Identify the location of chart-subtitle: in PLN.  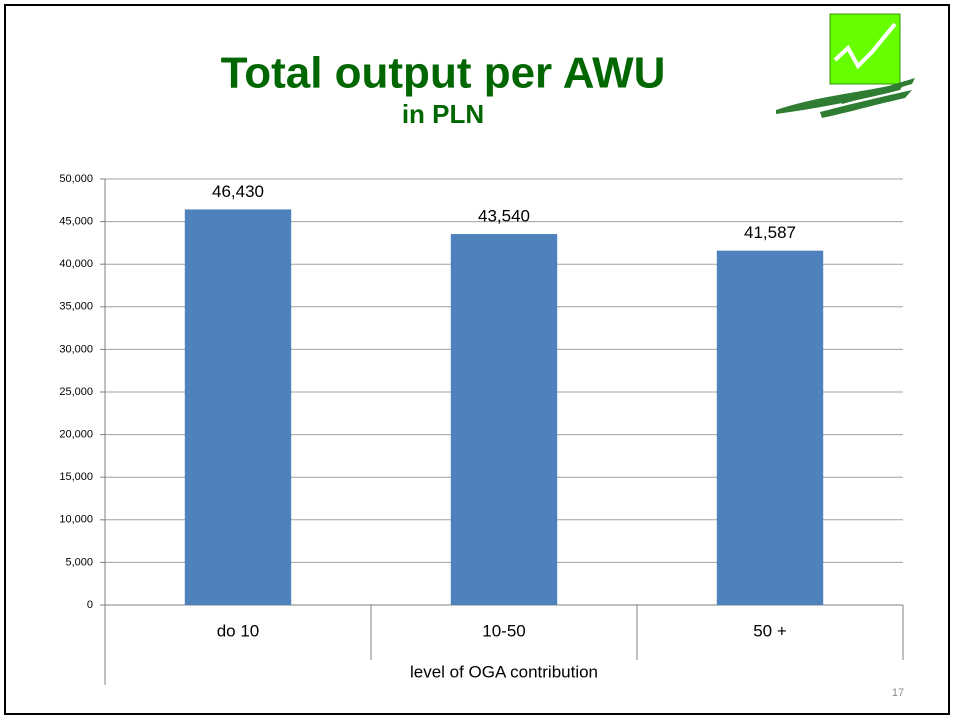
(443, 114).